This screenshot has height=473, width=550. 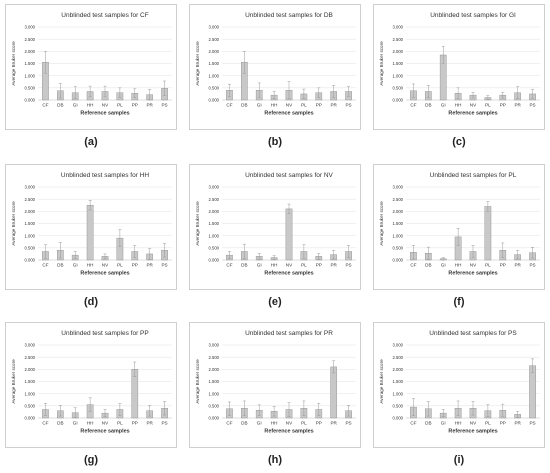 What do you see at coordinates (289, 333) in the screenshot?
I see `chart-title: Unblinded test samples for PR` at bounding box center [289, 333].